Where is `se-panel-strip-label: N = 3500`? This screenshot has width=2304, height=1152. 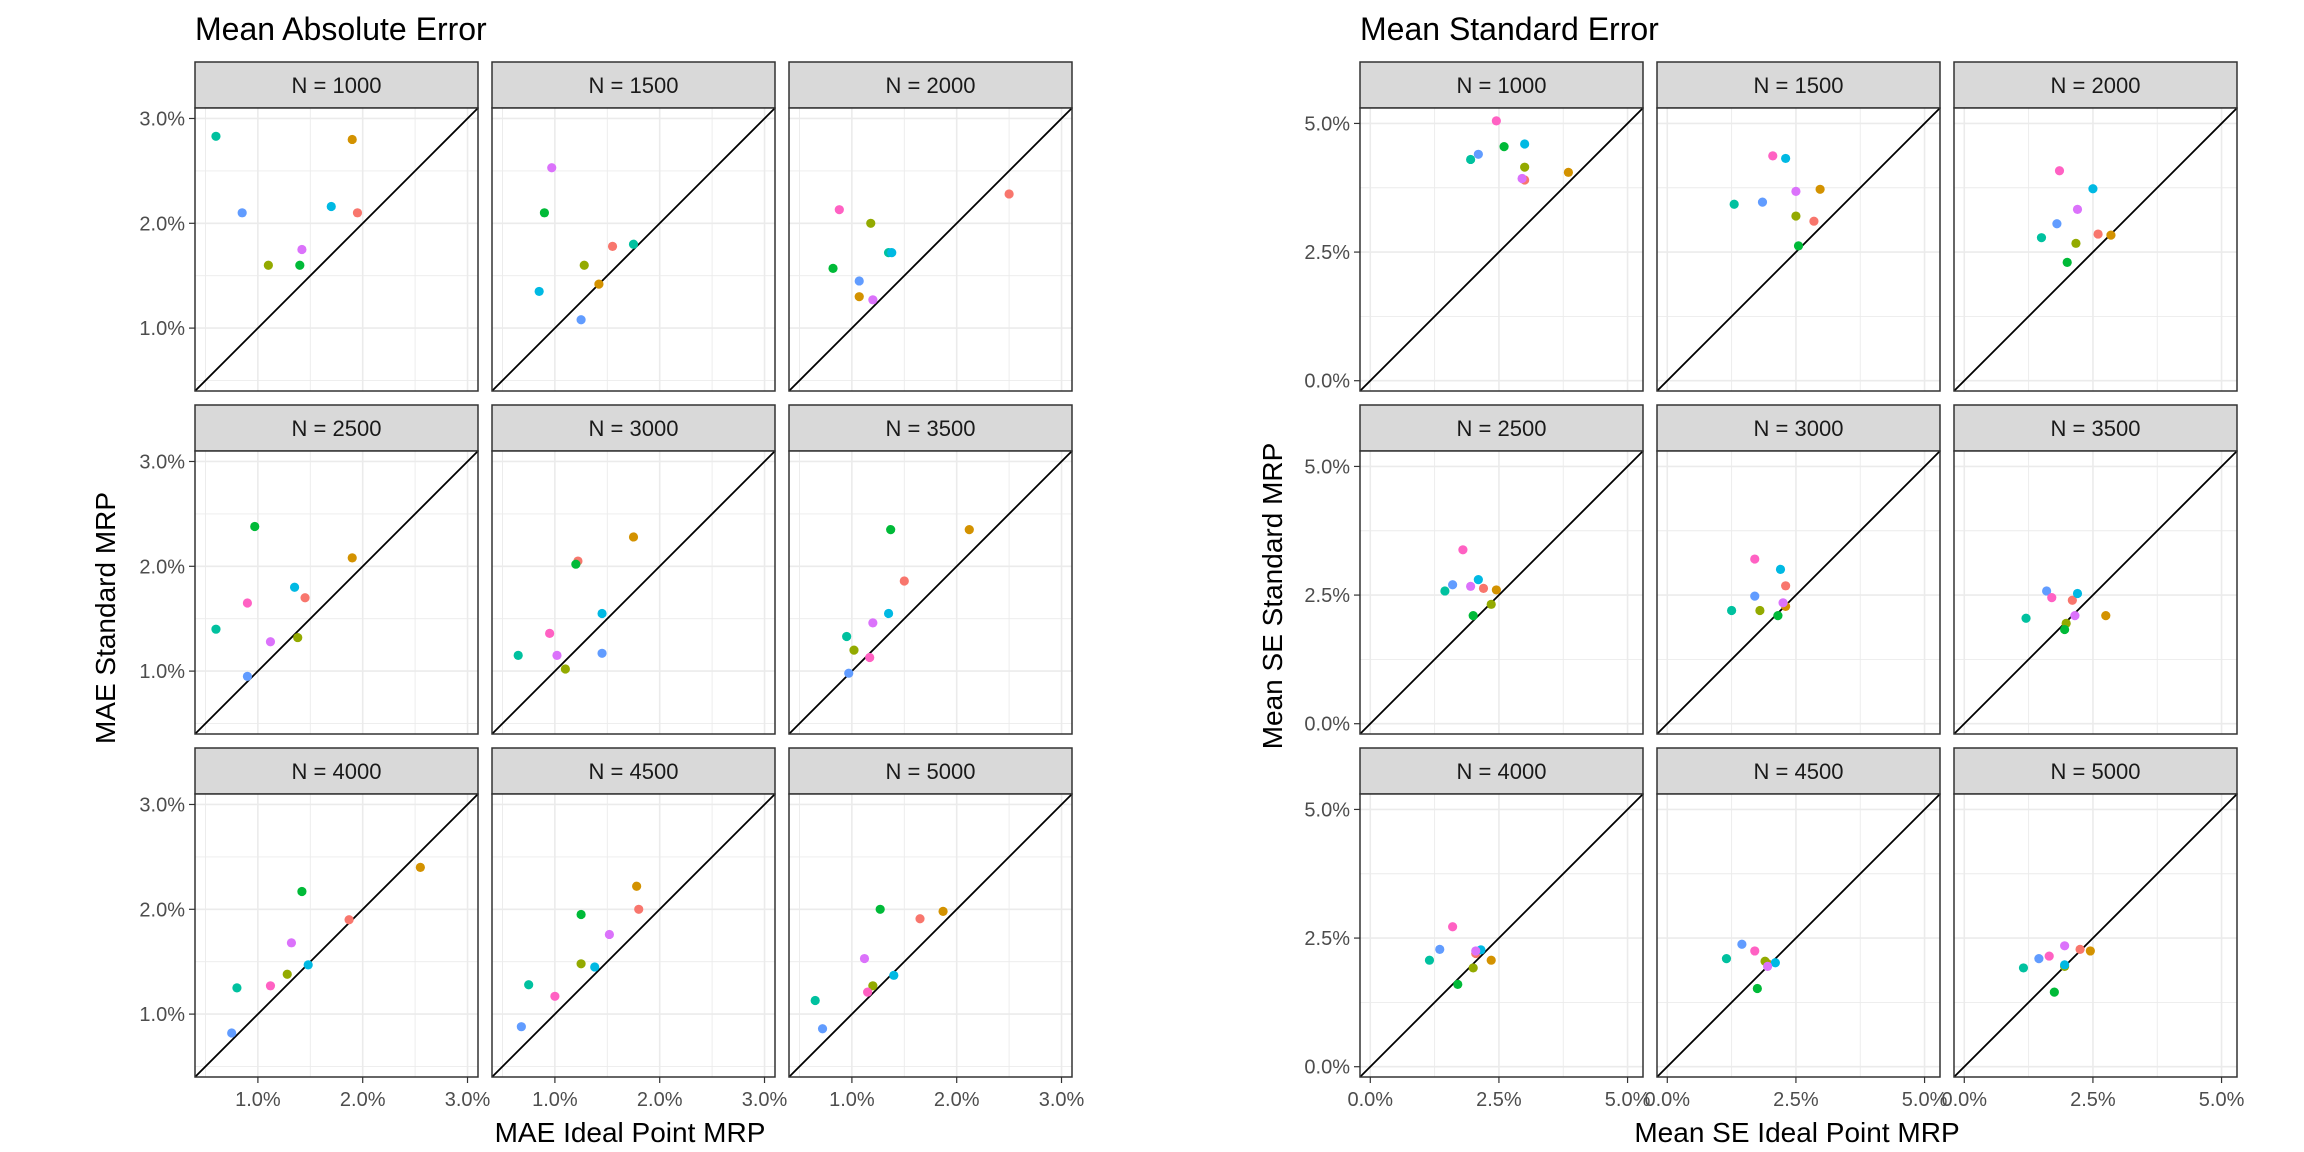
se-panel-strip-label: N = 3500 is located at coordinates (2096, 428).